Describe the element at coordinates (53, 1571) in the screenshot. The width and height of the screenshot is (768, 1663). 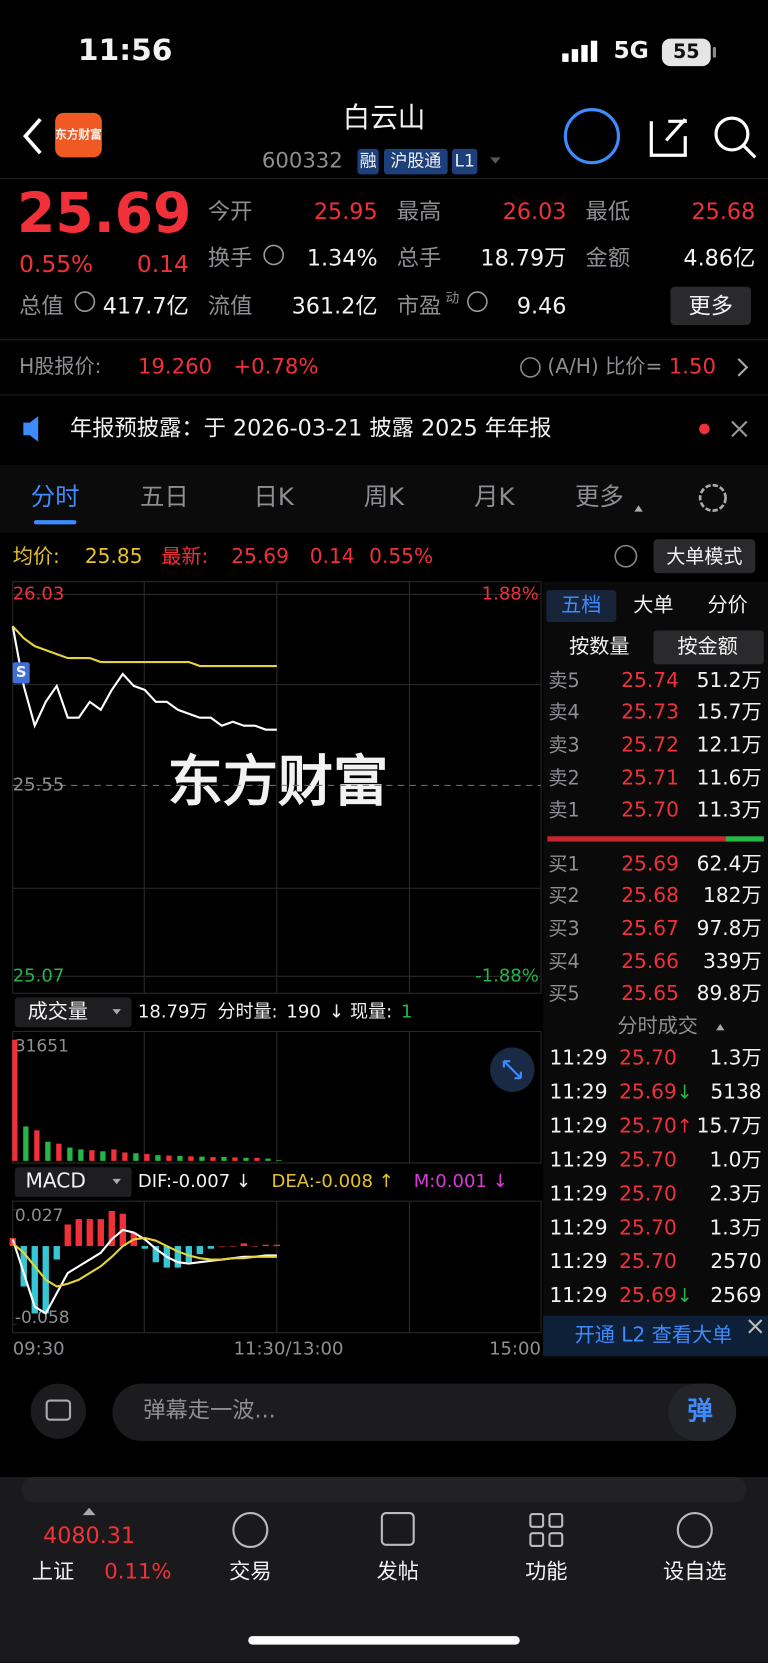
I see `index-name: 上证` at that location.